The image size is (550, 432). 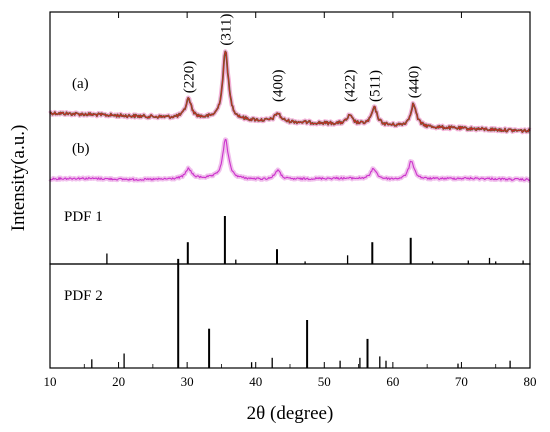 What do you see at coordinates (83, 217) in the screenshot?
I see `pdf1-label: PDF 1` at bounding box center [83, 217].